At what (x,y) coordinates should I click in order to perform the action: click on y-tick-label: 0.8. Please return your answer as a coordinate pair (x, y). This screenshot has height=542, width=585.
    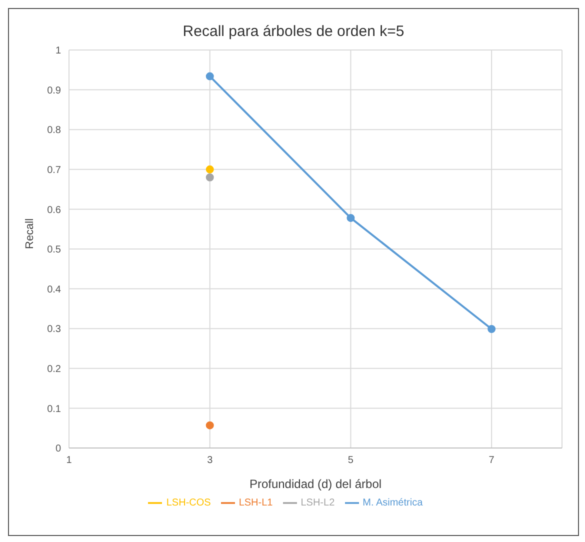
    Looking at the image, I should click on (54, 130).